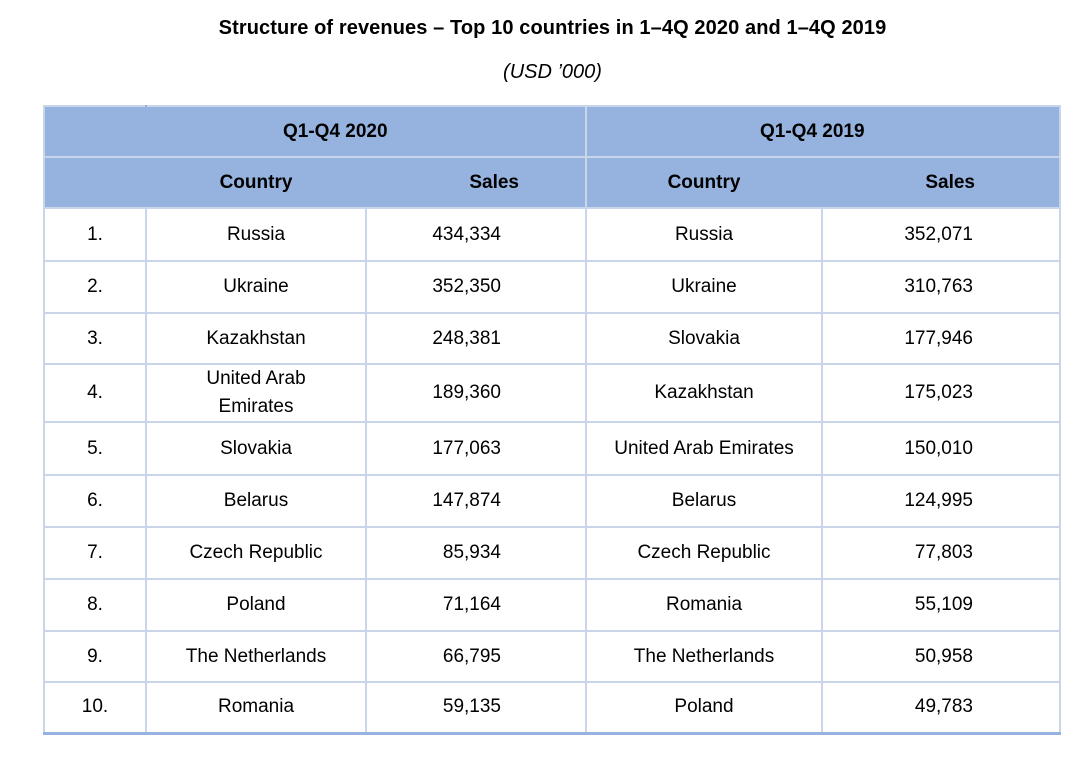 The image size is (1088, 768). What do you see at coordinates (256, 605) in the screenshot?
I see `country-2020-cell: Poland` at bounding box center [256, 605].